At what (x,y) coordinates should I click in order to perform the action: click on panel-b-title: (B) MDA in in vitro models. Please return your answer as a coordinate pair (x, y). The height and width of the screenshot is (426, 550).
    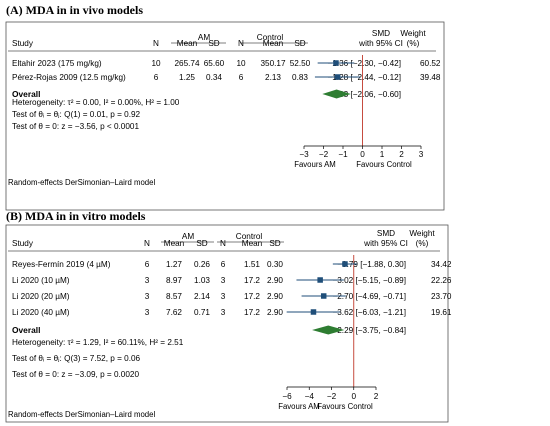
    Looking at the image, I should click on (76, 216).